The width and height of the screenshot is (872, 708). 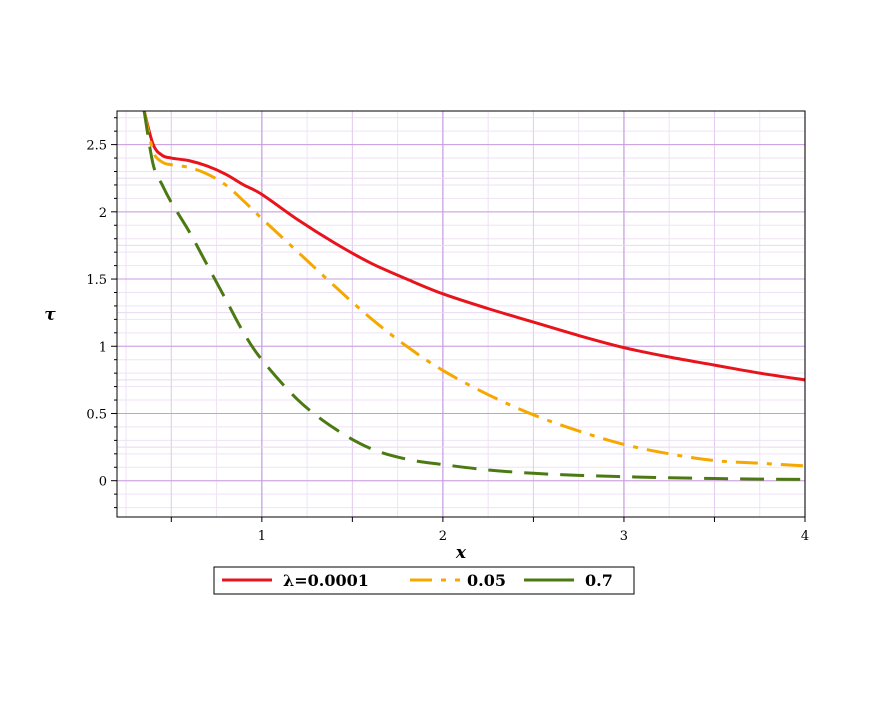 I want to click on y-axis-label: τ, so click(x=50, y=315).